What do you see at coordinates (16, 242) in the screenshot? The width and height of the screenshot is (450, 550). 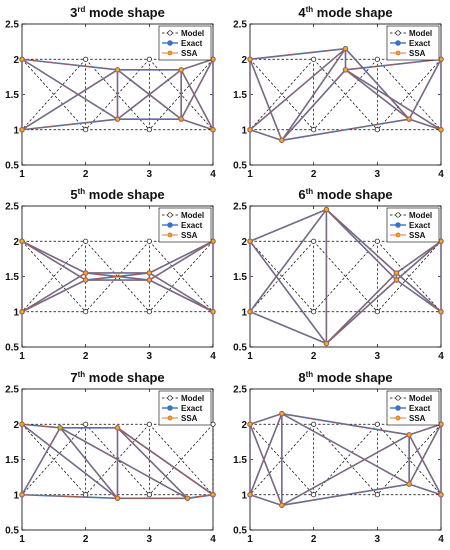 I see `chart-3-ytick-label-3: 2` at bounding box center [16, 242].